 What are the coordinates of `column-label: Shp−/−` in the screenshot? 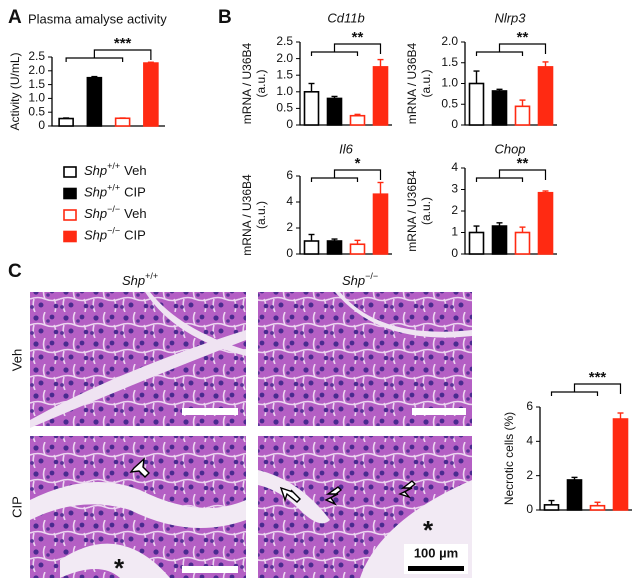 It's located at (360, 279).